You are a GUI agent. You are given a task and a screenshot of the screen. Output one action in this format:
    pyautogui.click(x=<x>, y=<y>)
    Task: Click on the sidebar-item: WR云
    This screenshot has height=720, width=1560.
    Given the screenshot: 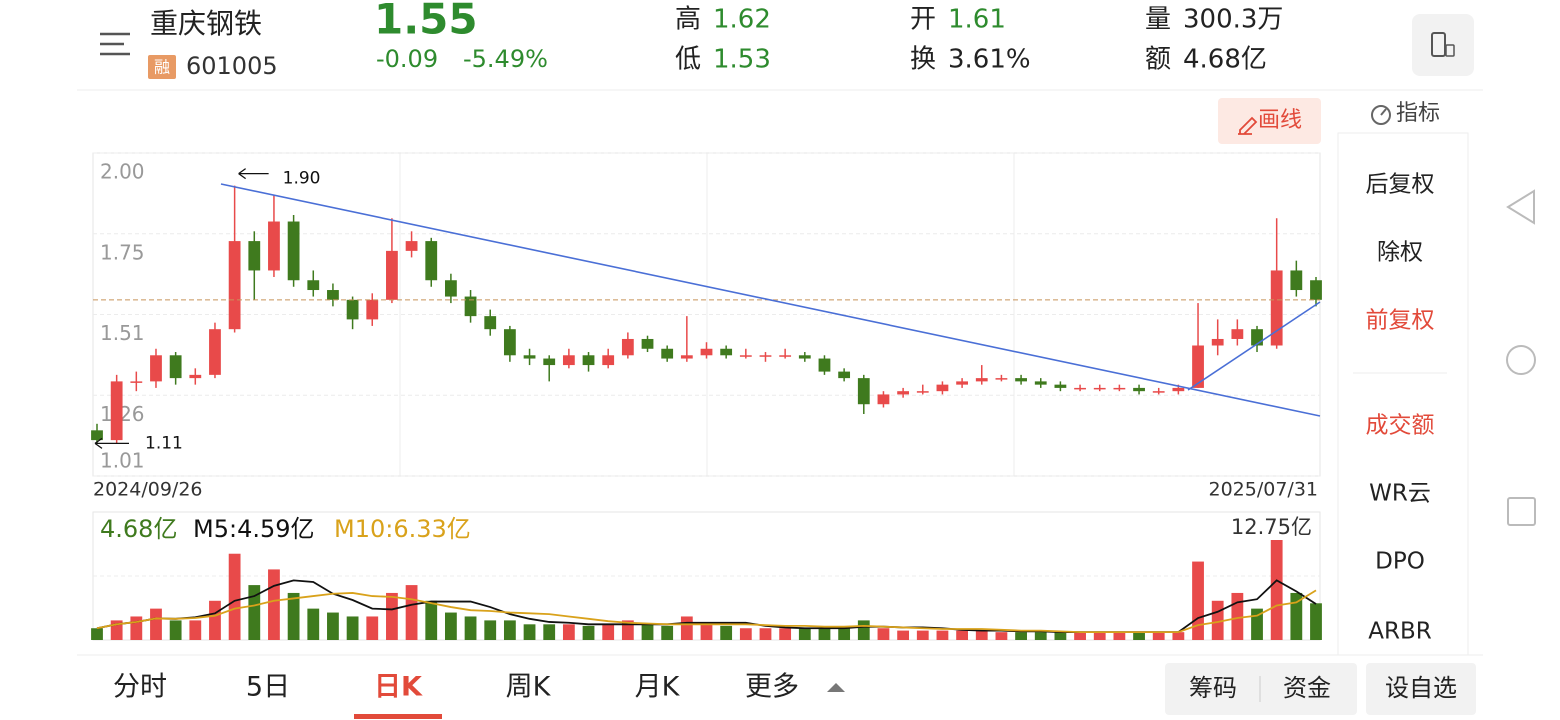 What is the action you would take?
    pyautogui.click(x=1400, y=494)
    